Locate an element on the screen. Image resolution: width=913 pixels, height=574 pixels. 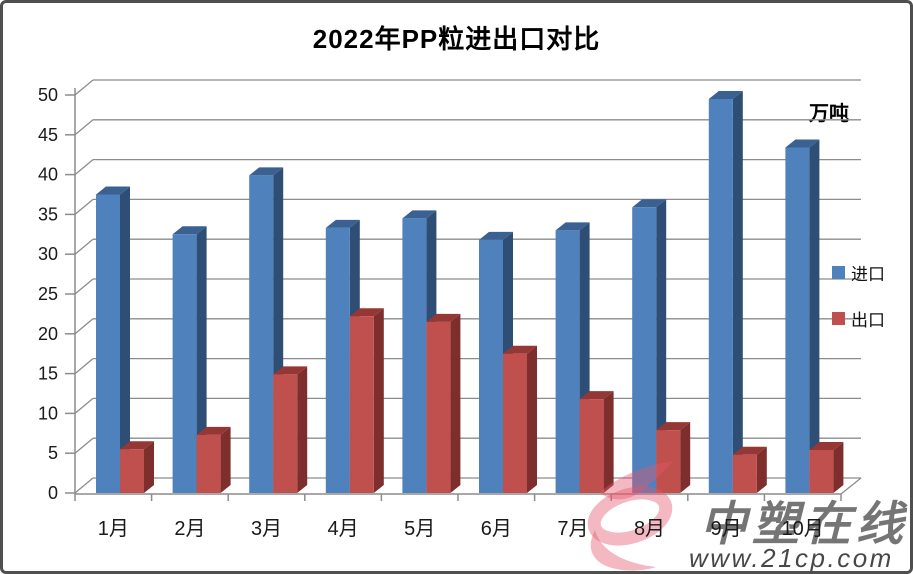
legend-label-export: 出口 is located at coordinates (868, 320).